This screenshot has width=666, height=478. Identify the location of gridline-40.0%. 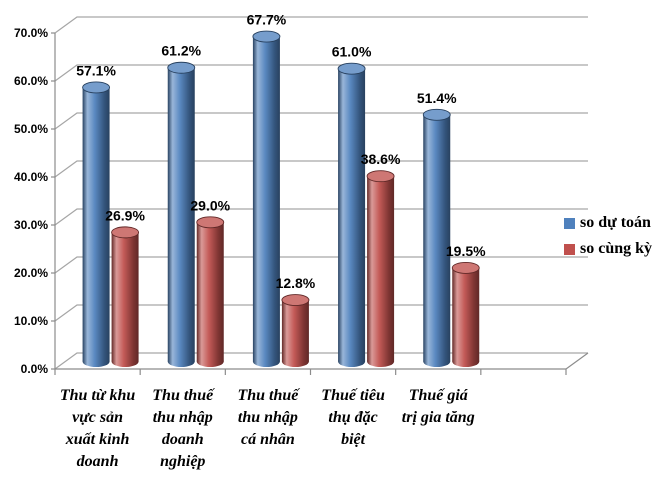
(321, 169).